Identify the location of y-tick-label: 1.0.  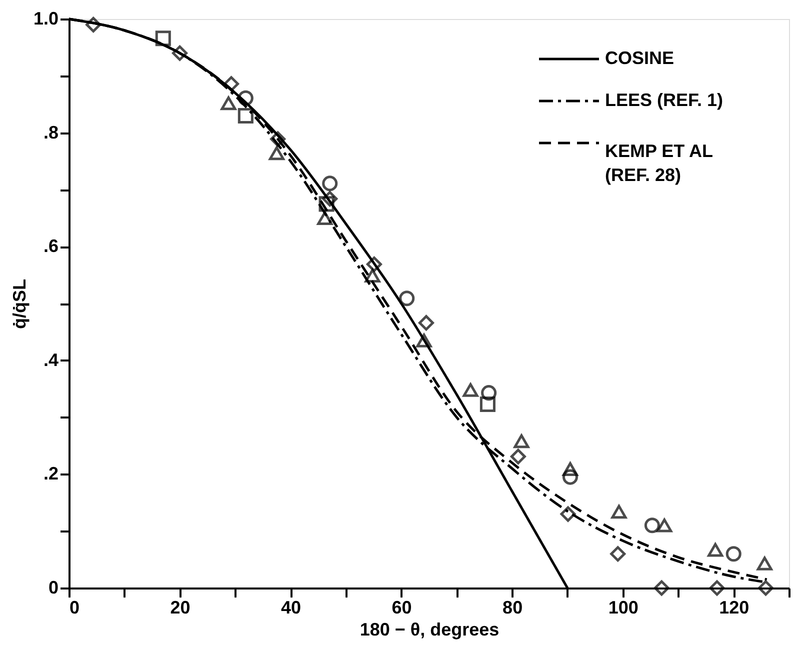
(45, 18).